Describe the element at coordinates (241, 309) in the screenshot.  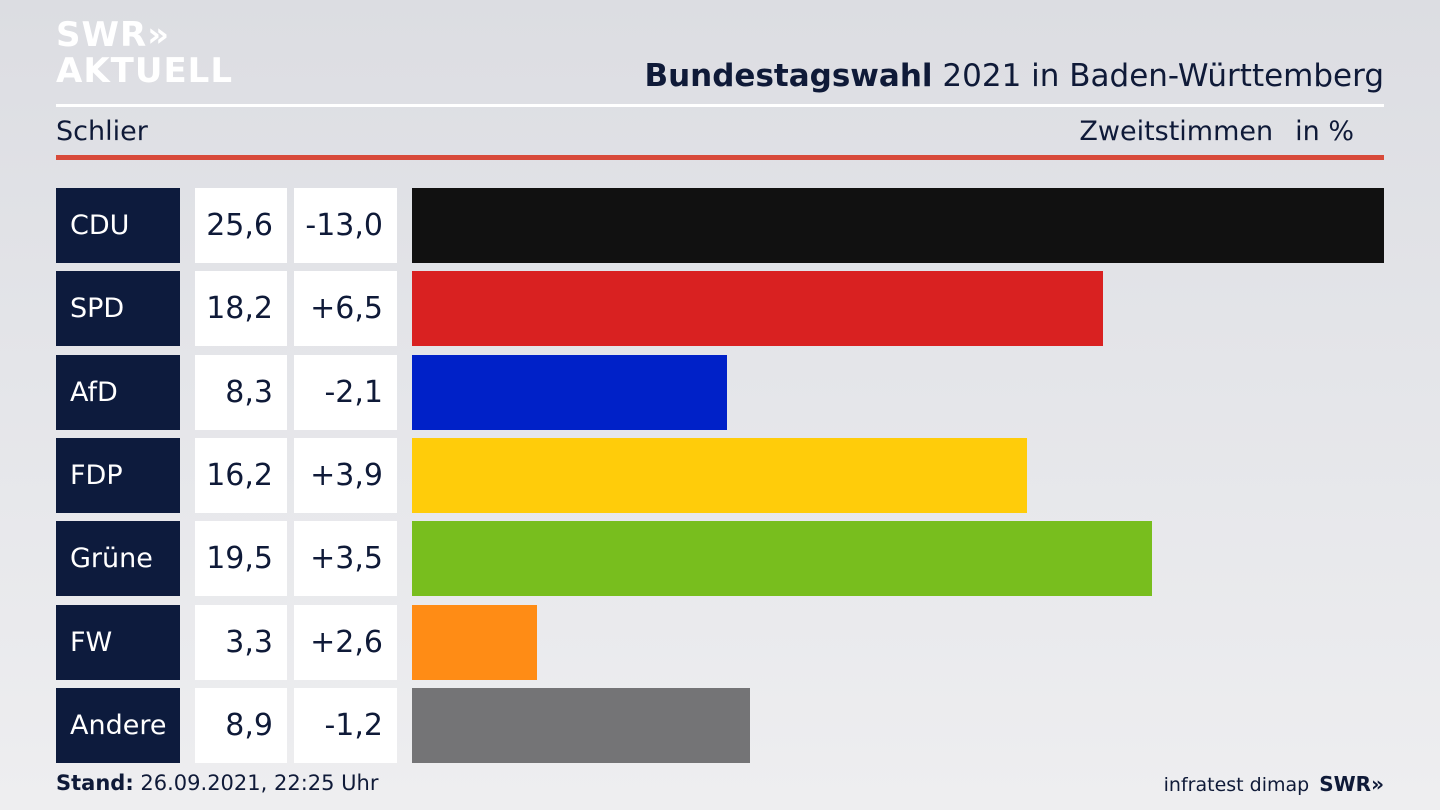
I see `value-label: 18,2` at that location.